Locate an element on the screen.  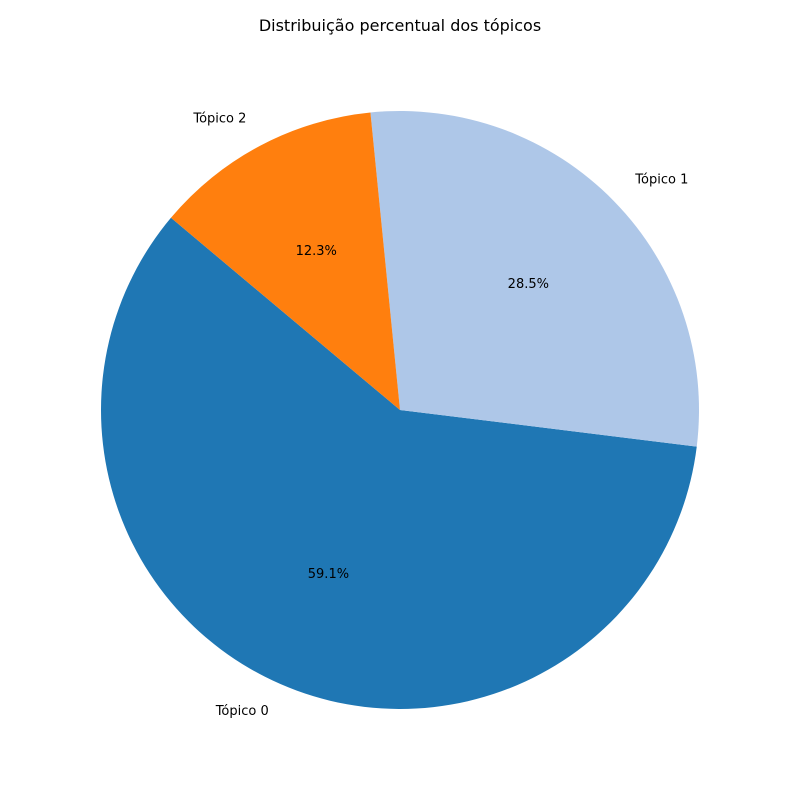
slice-percent-2: 12.3% is located at coordinates (316, 251).